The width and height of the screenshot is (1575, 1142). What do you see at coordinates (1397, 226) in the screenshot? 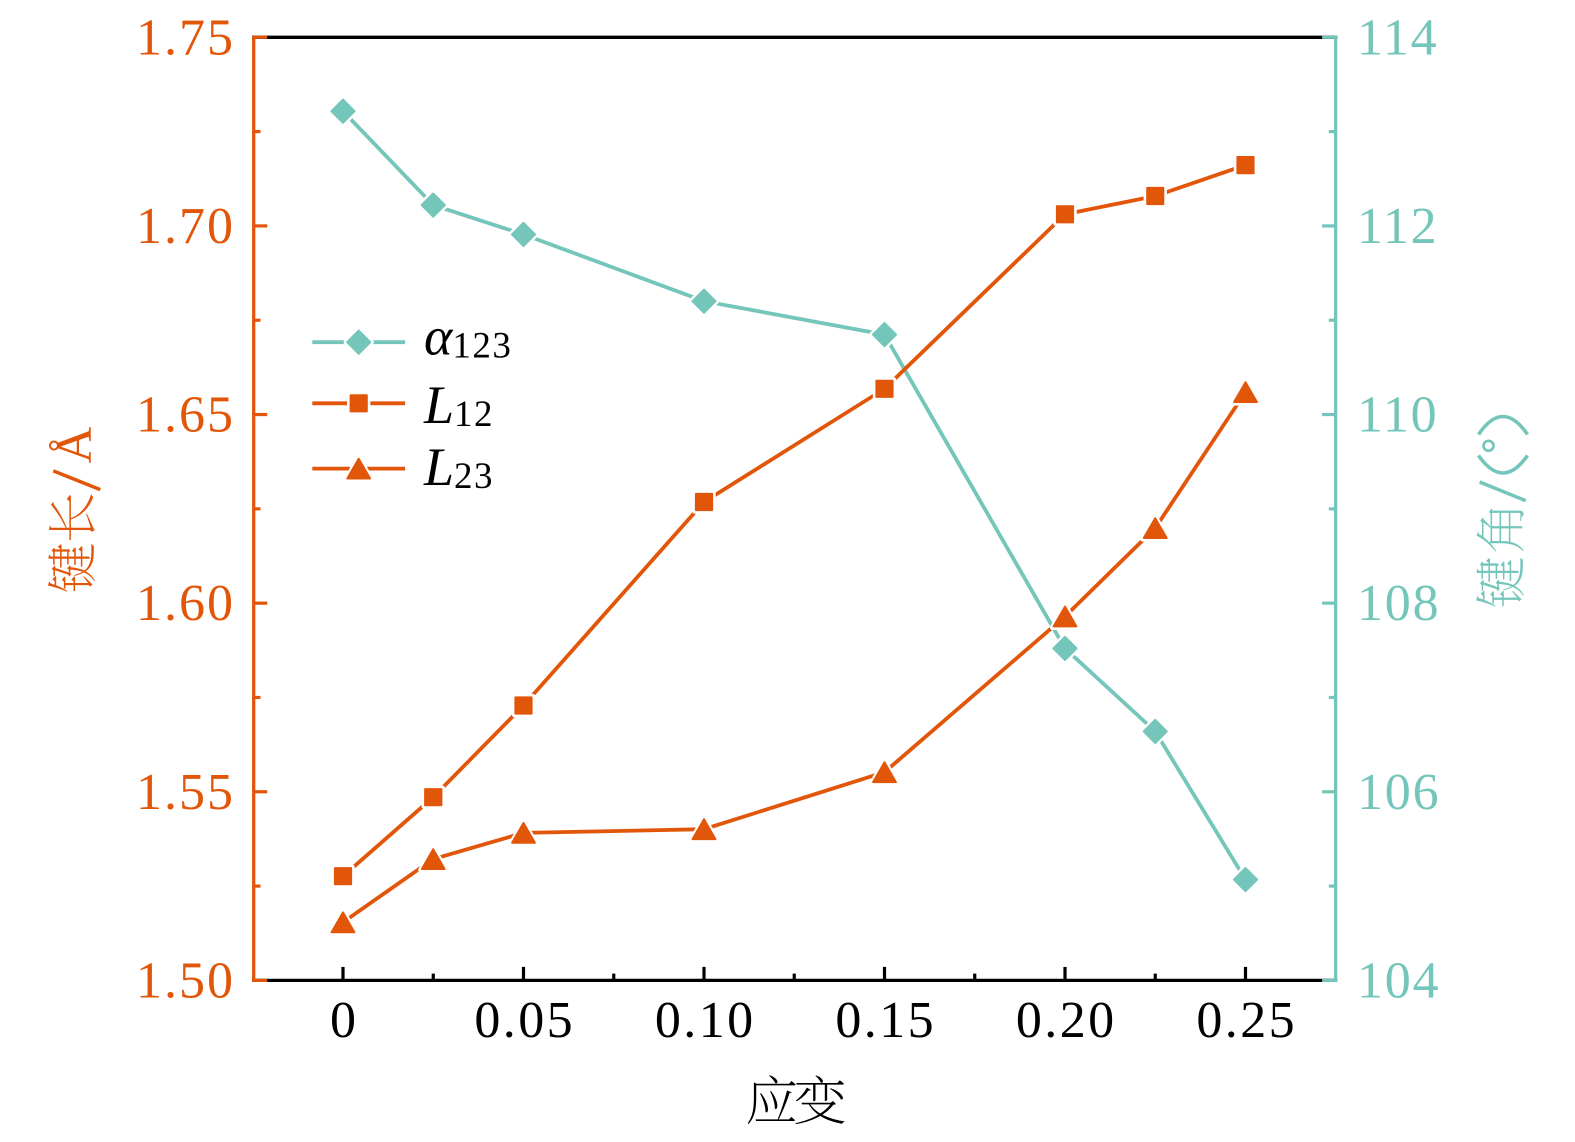
I see `svg-text: 112` at bounding box center [1397, 226].